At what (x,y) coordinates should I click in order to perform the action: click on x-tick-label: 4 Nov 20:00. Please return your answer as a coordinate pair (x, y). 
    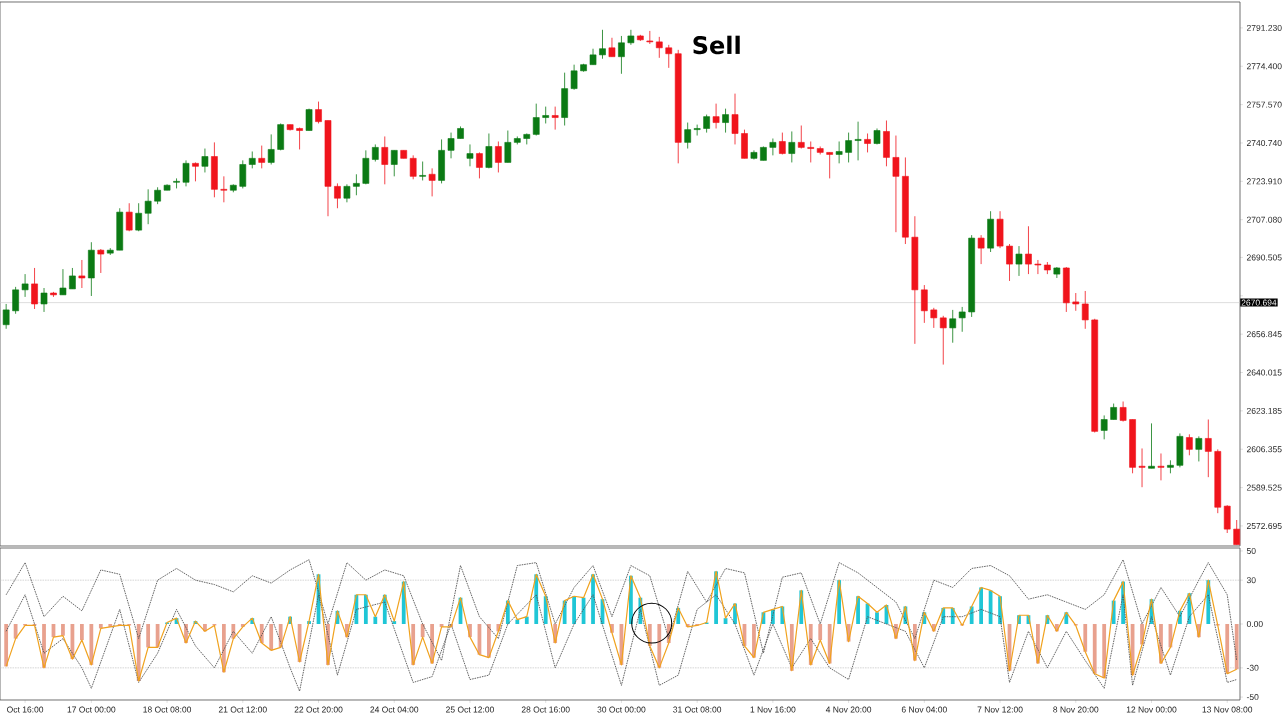
    Looking at the image, I should click on (848, 709).